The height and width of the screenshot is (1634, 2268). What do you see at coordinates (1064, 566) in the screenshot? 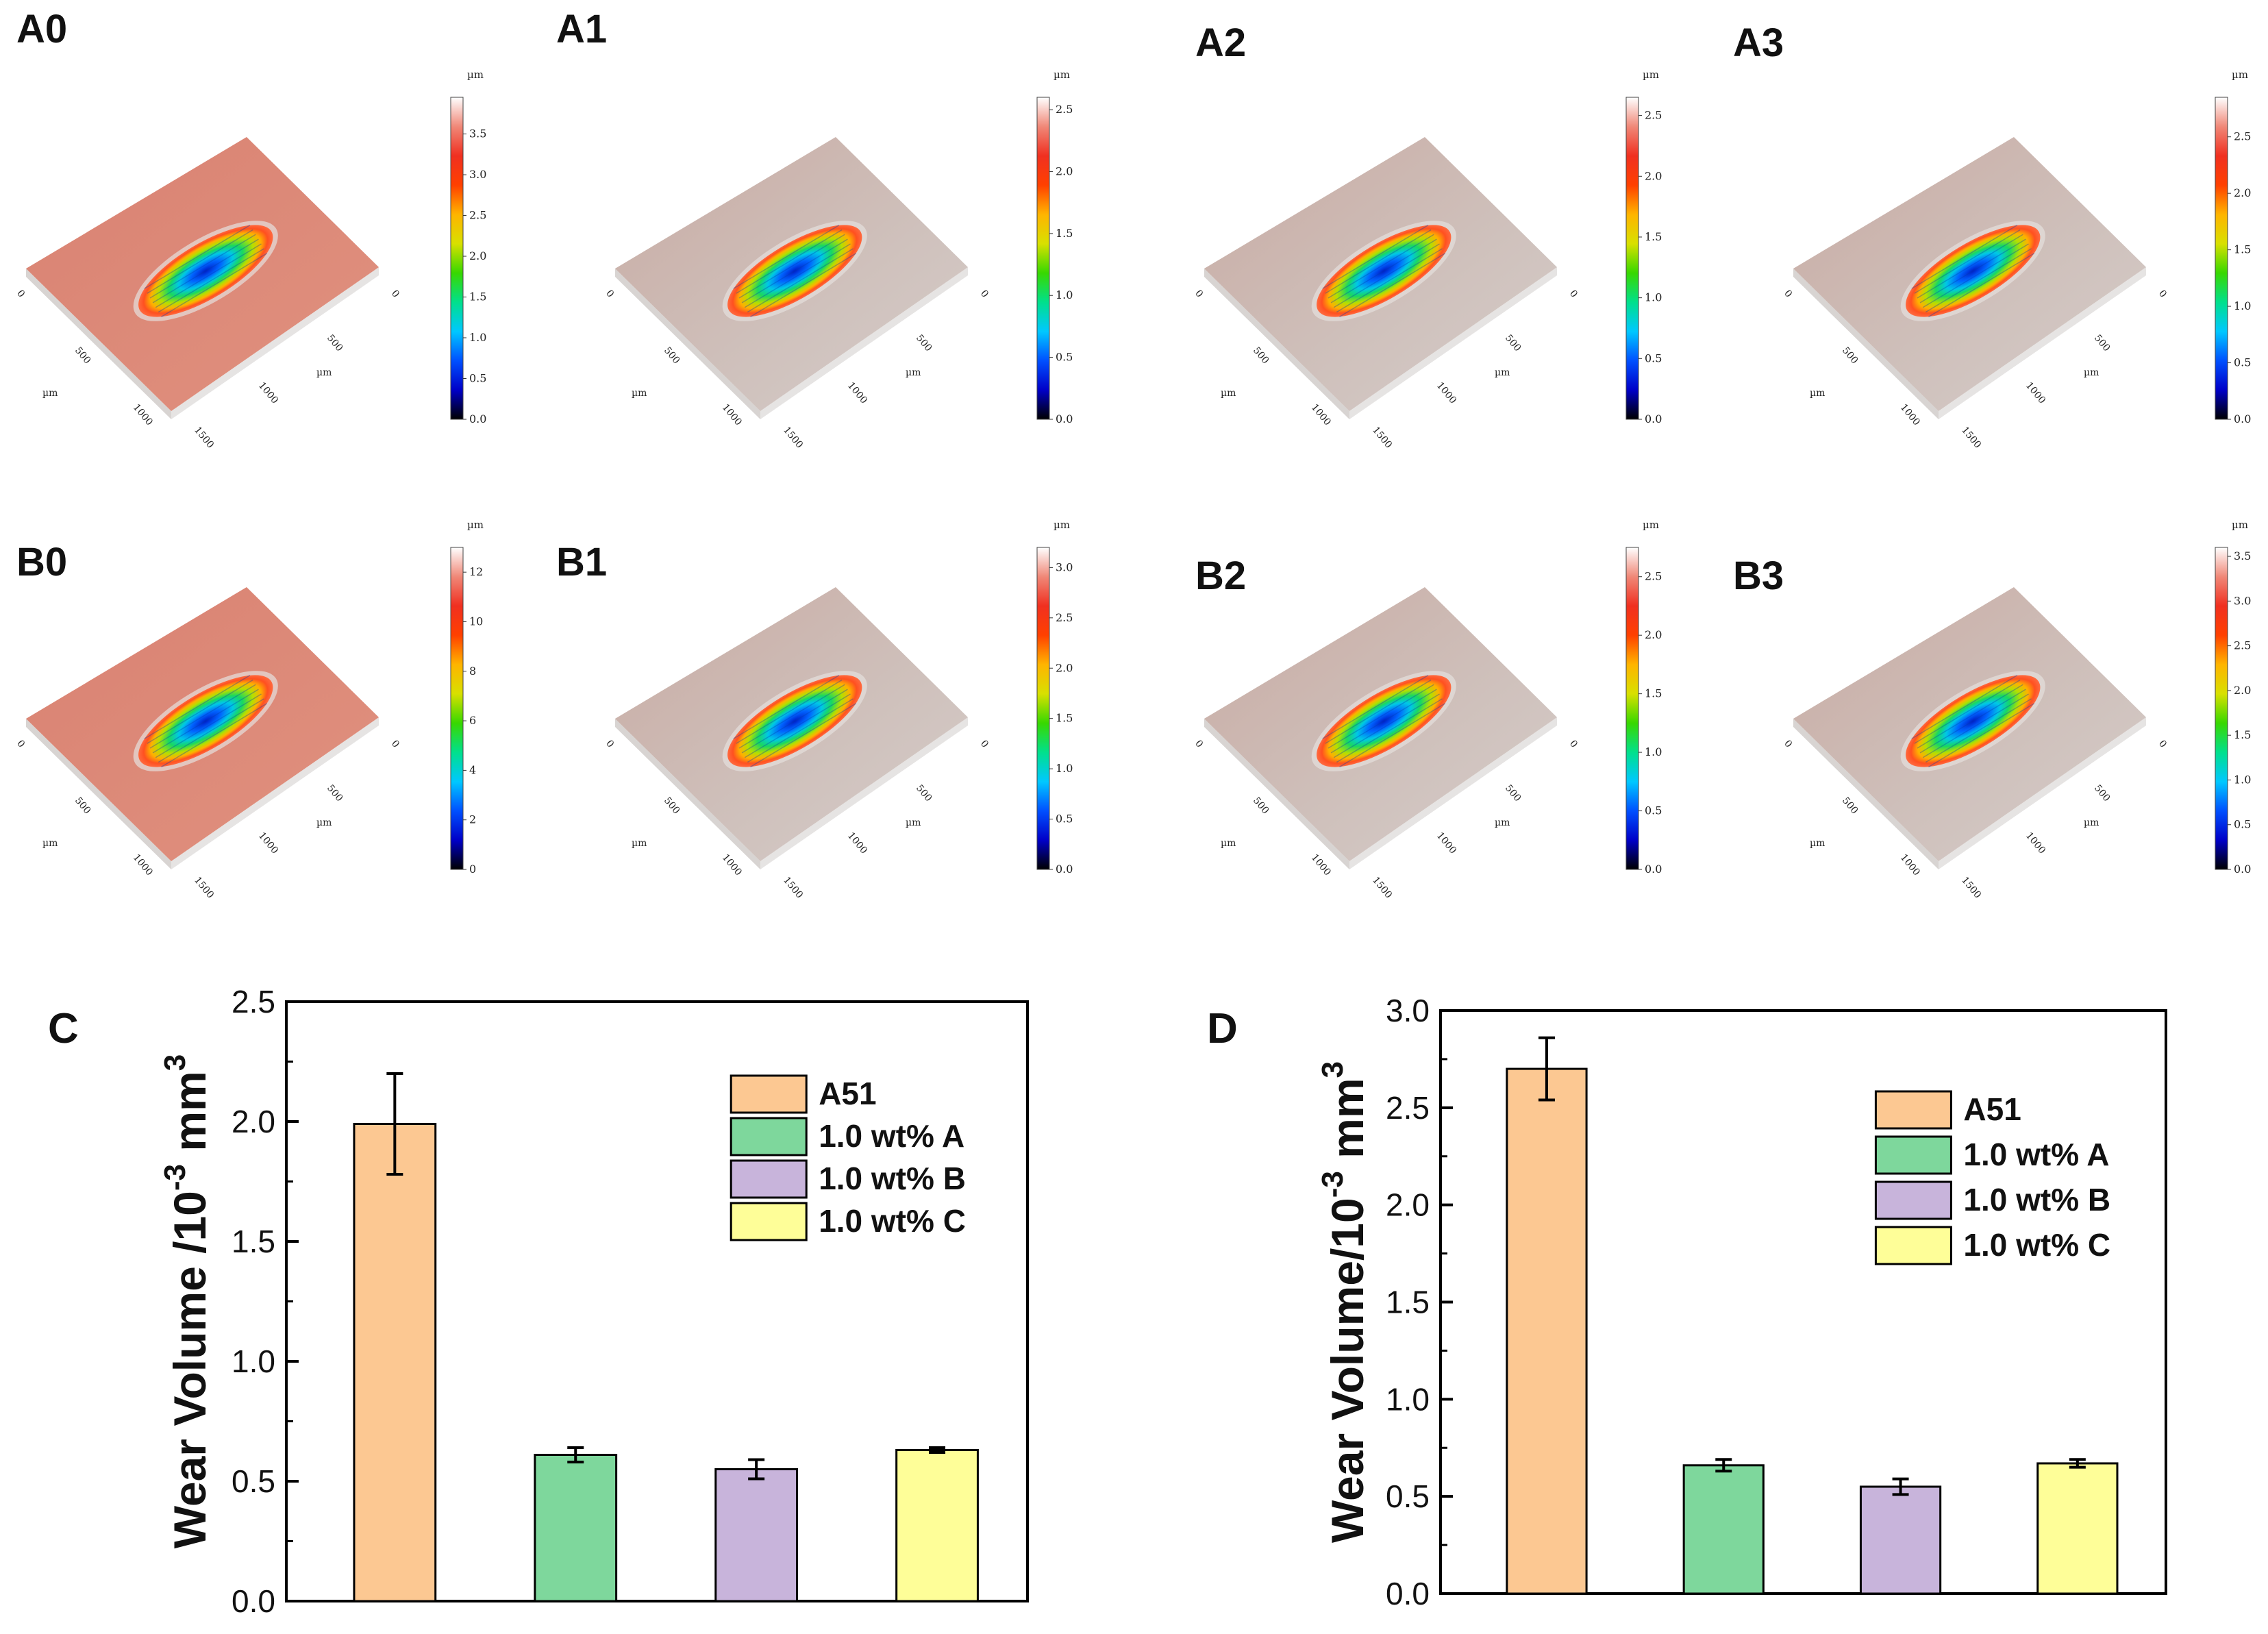
I see `colorbar-tick-label: 3.0` at bounding box center [1064, 566].